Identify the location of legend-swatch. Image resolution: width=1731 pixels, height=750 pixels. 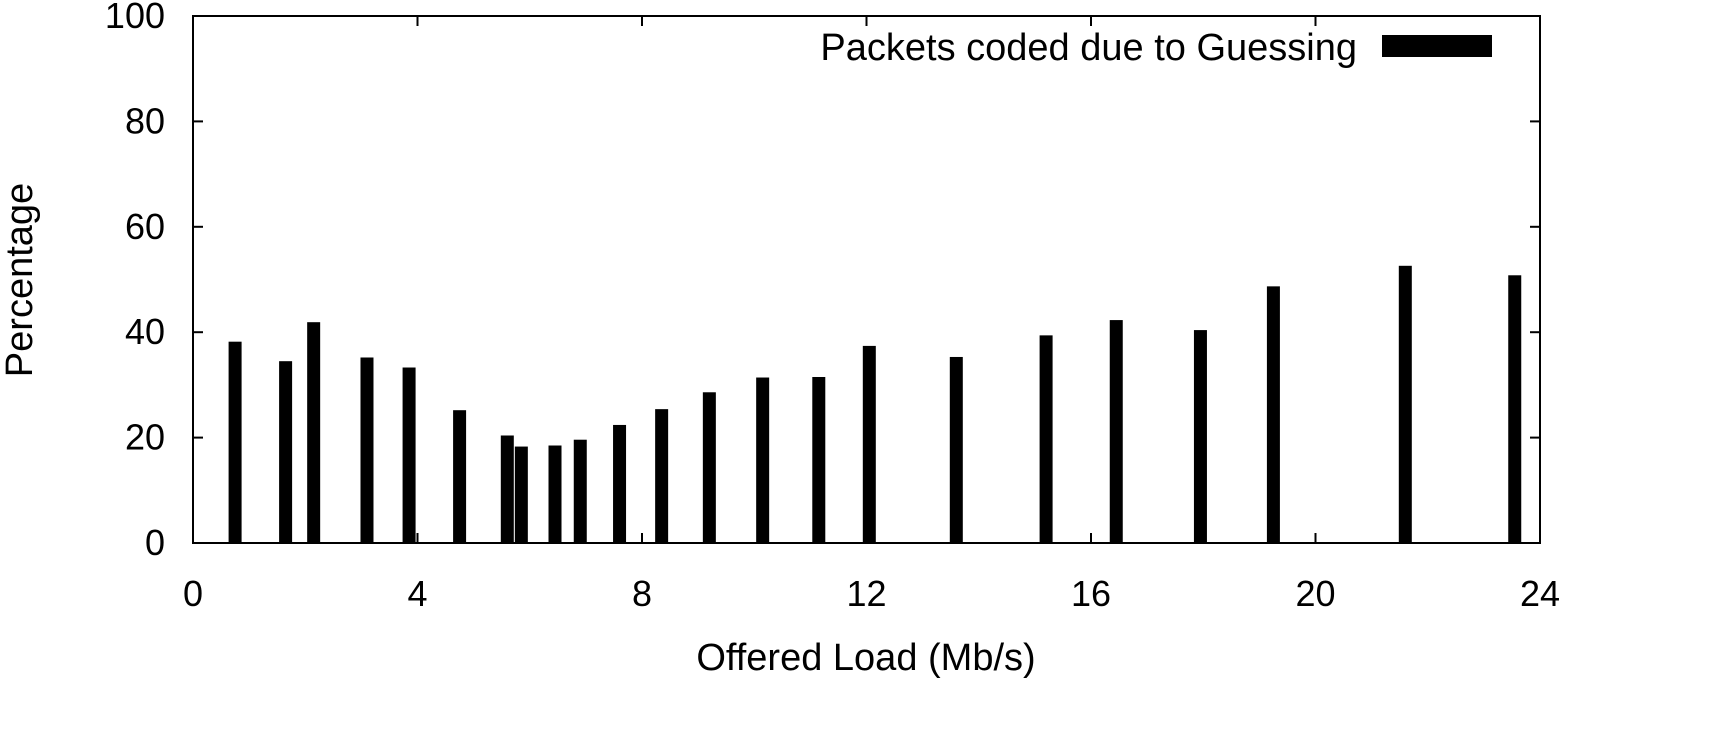
(1437, 46).